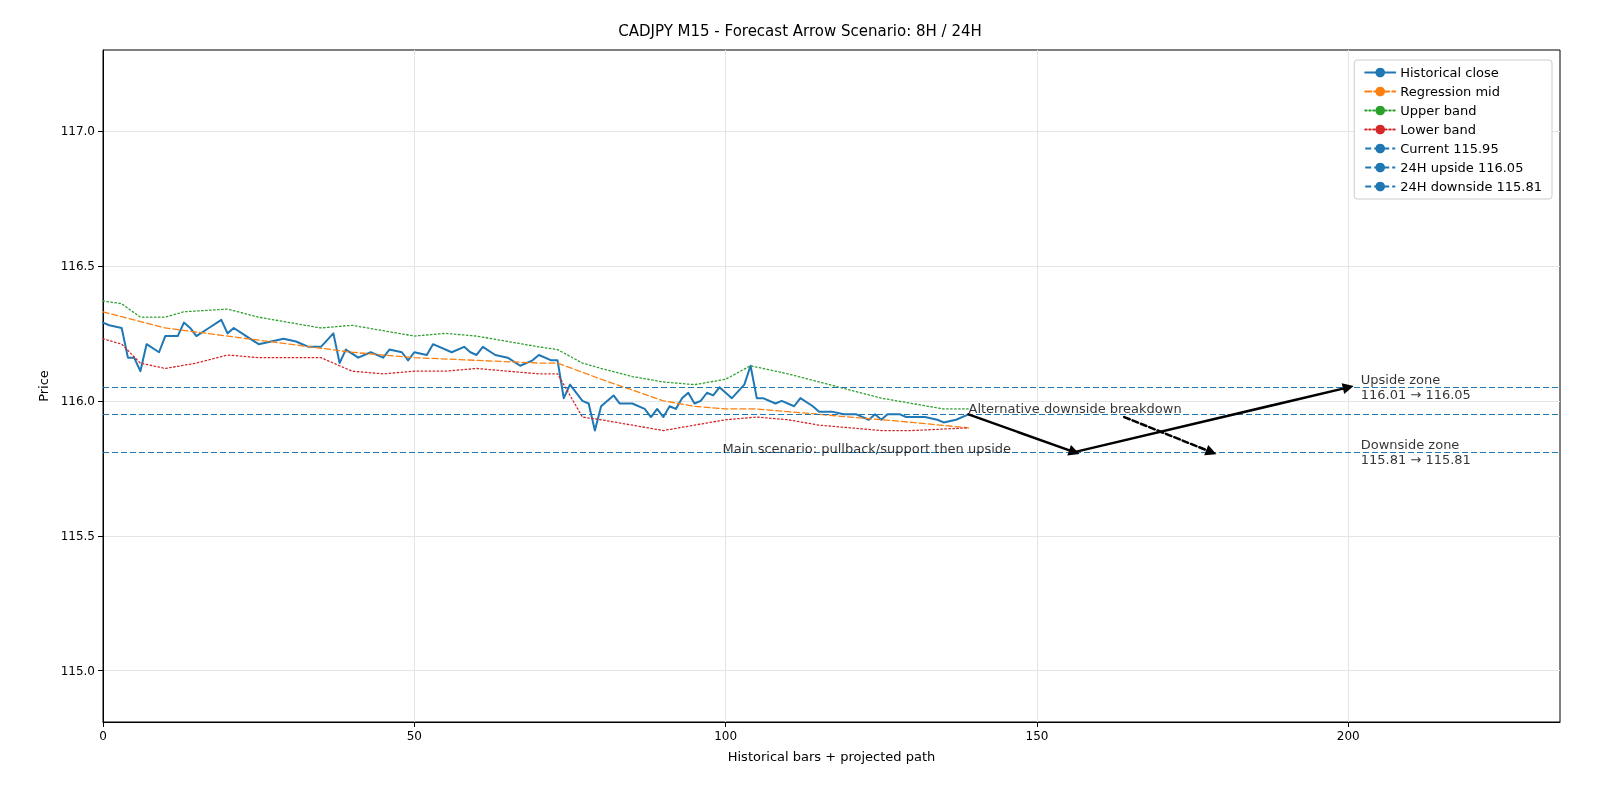 The image size is (1600, 800). I want to click on y-tick-label: 116.0, so click(77, 400).